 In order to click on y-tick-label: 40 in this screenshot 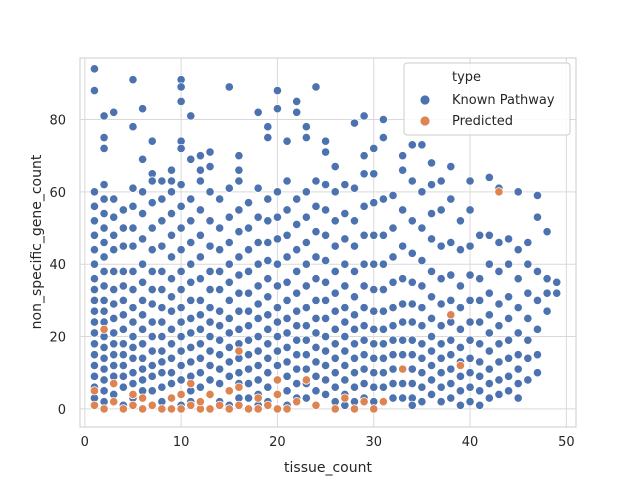, I will do `click(57, 265)`.